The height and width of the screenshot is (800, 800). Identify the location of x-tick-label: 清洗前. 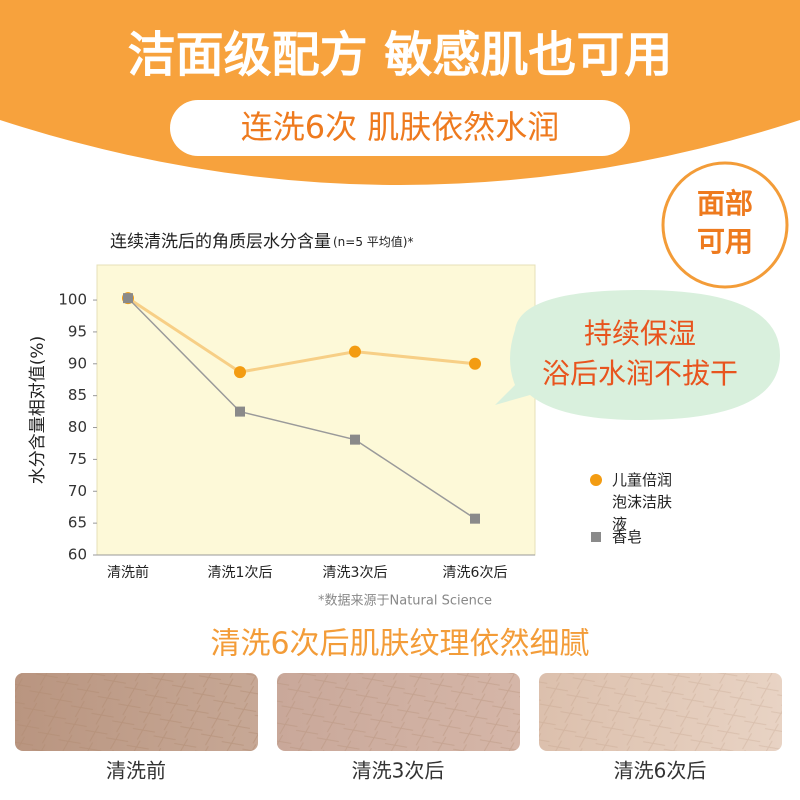
(128, 572).